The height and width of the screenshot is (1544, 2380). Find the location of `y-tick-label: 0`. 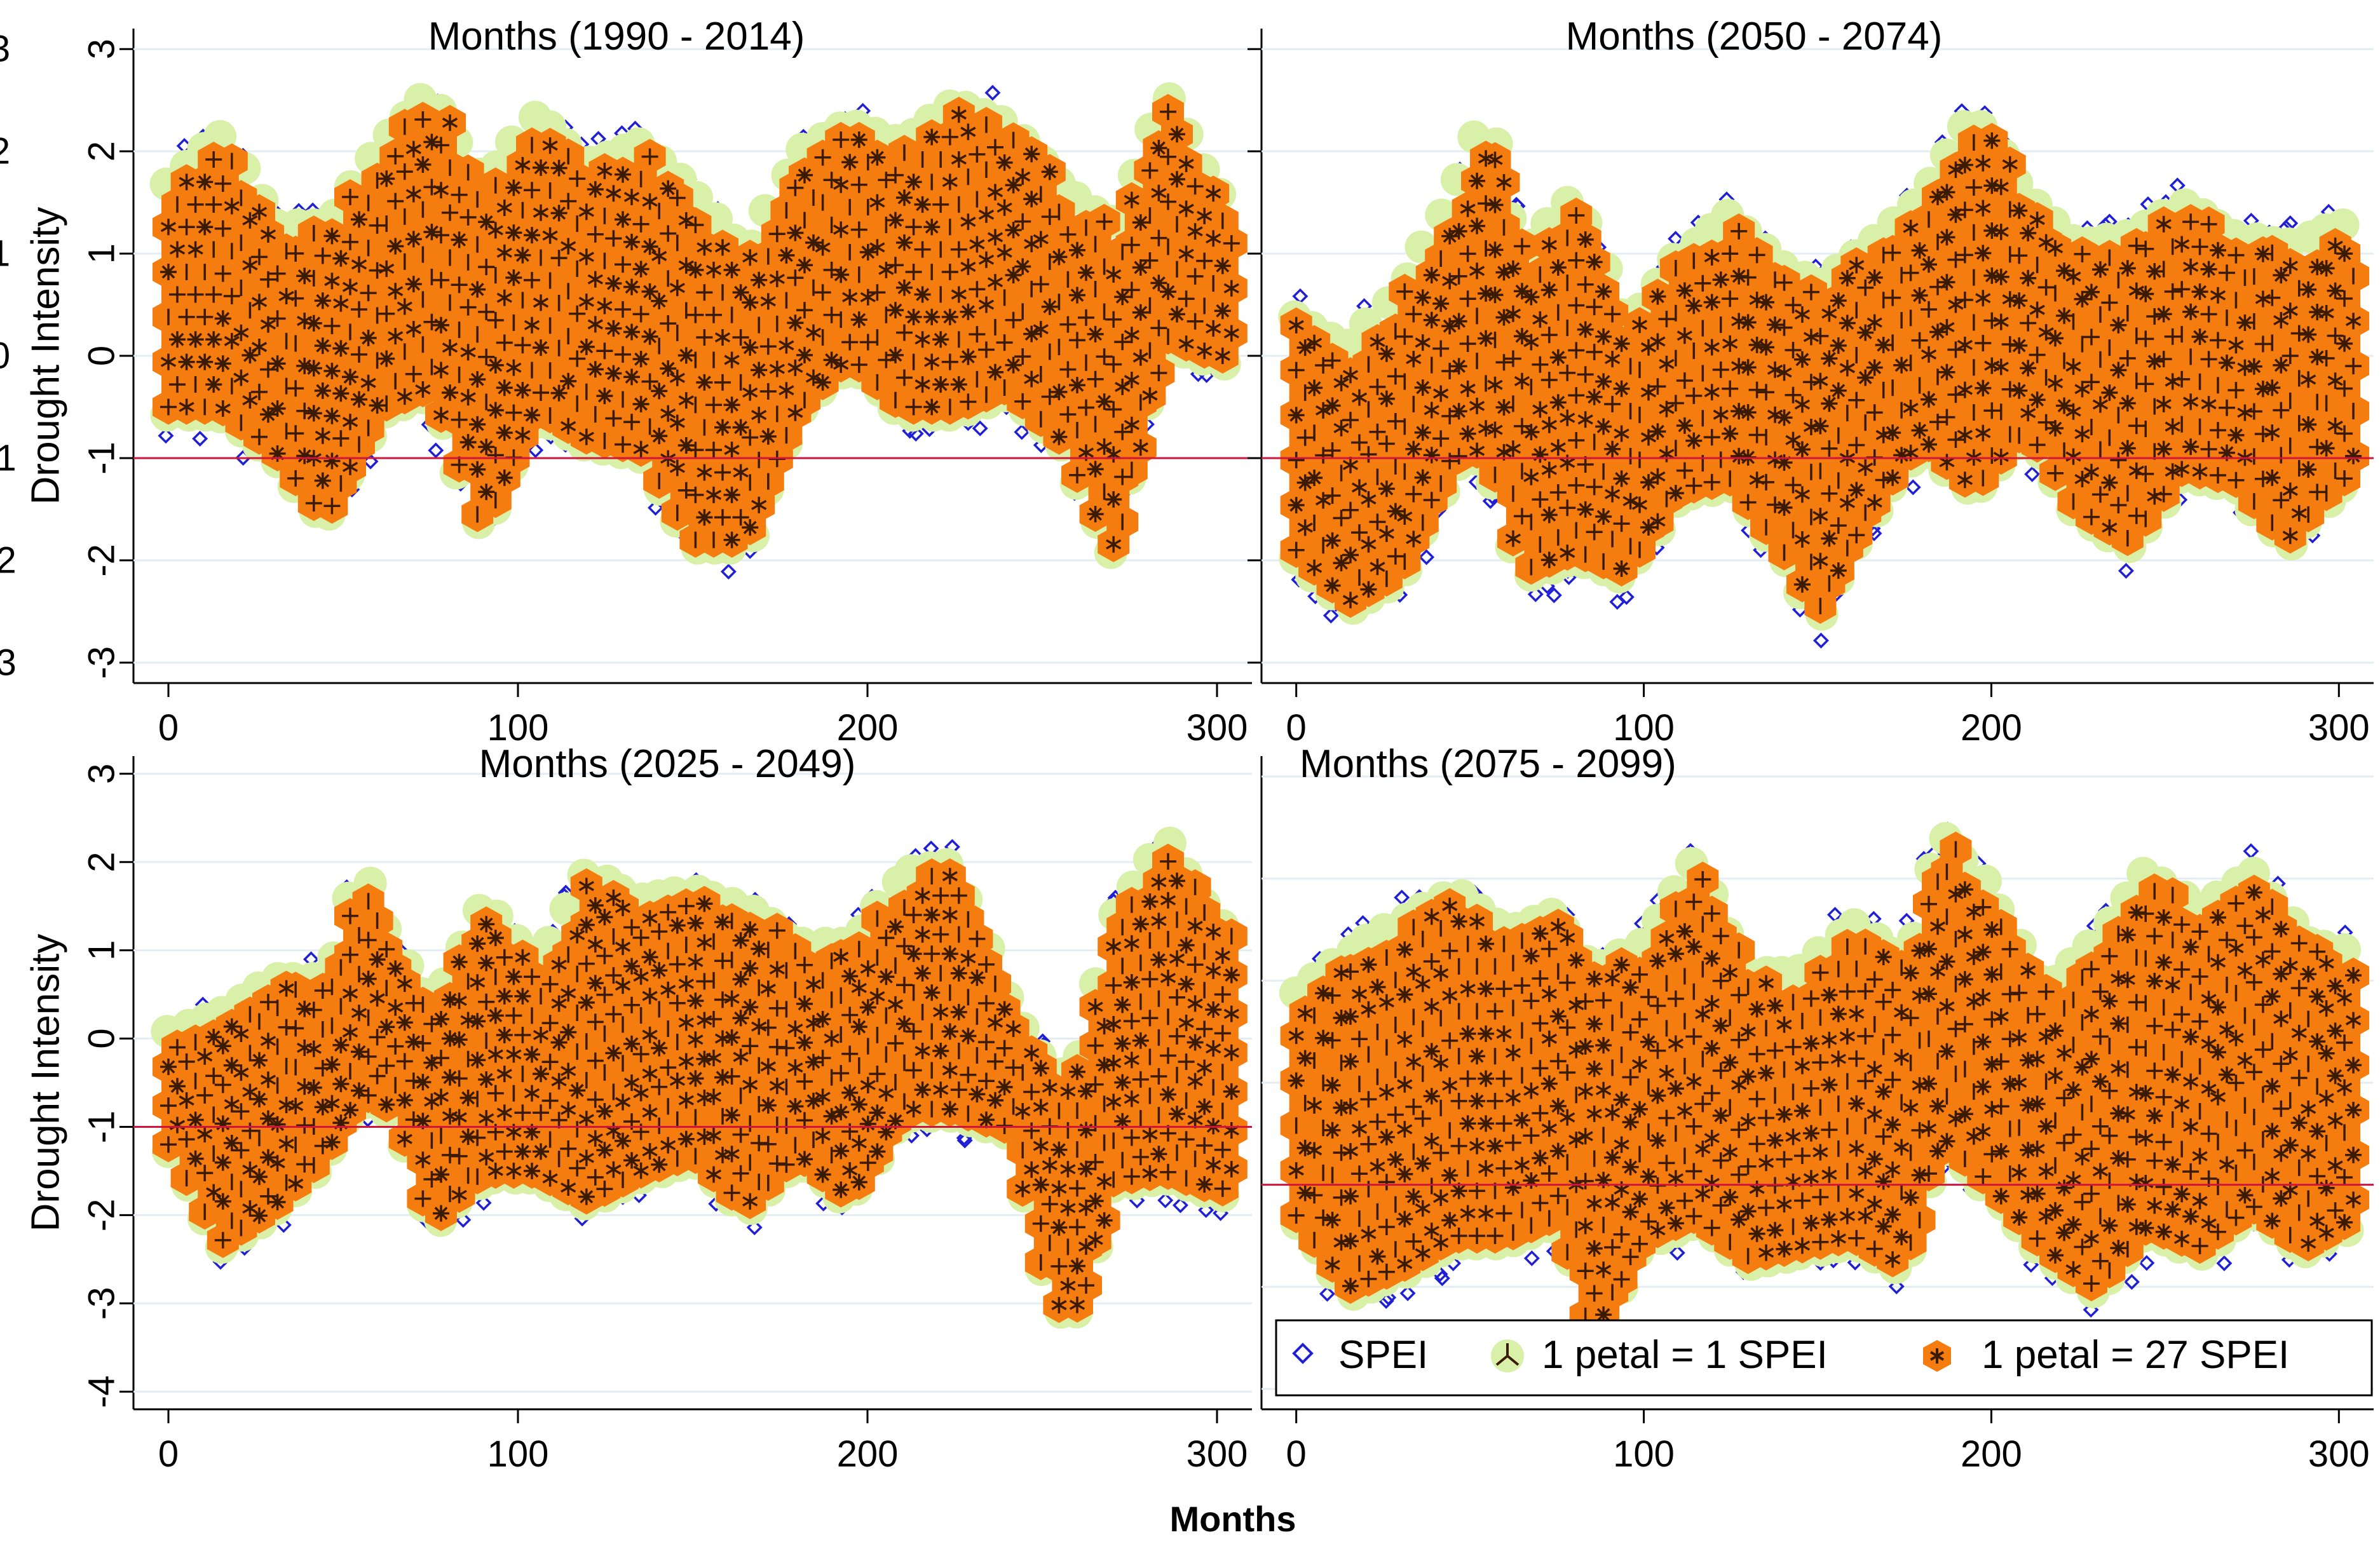

y-tick-label: 0 is located at coordinates (102, 356).